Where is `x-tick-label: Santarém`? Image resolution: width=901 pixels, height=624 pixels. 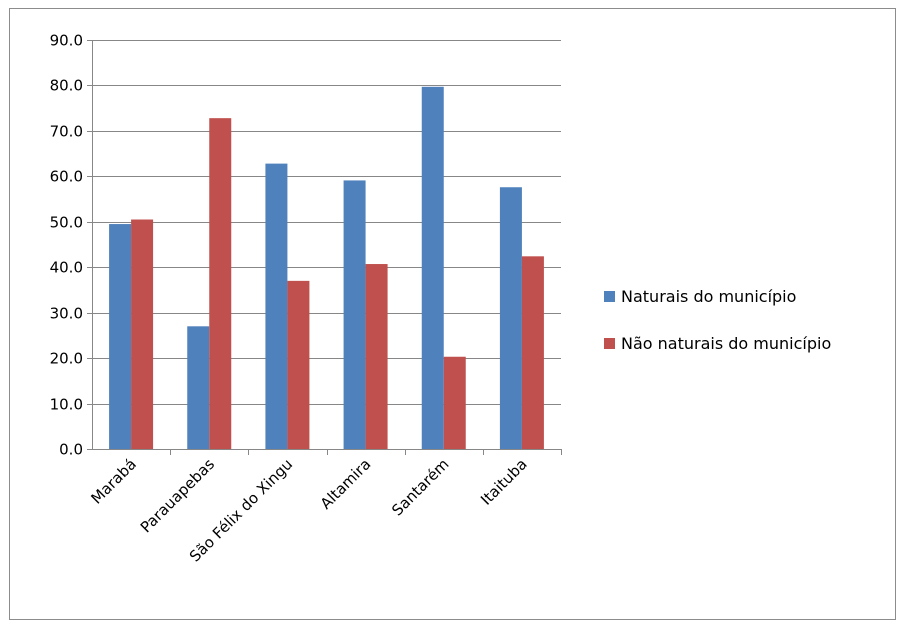
x-tick-label: Santarém is located at coordinates (420, 487).